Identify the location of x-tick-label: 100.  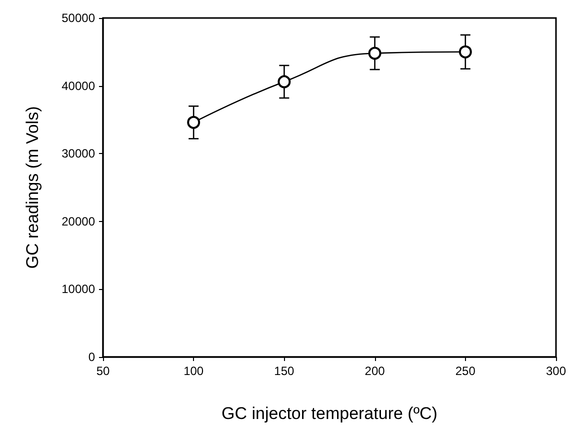
(194, 371).